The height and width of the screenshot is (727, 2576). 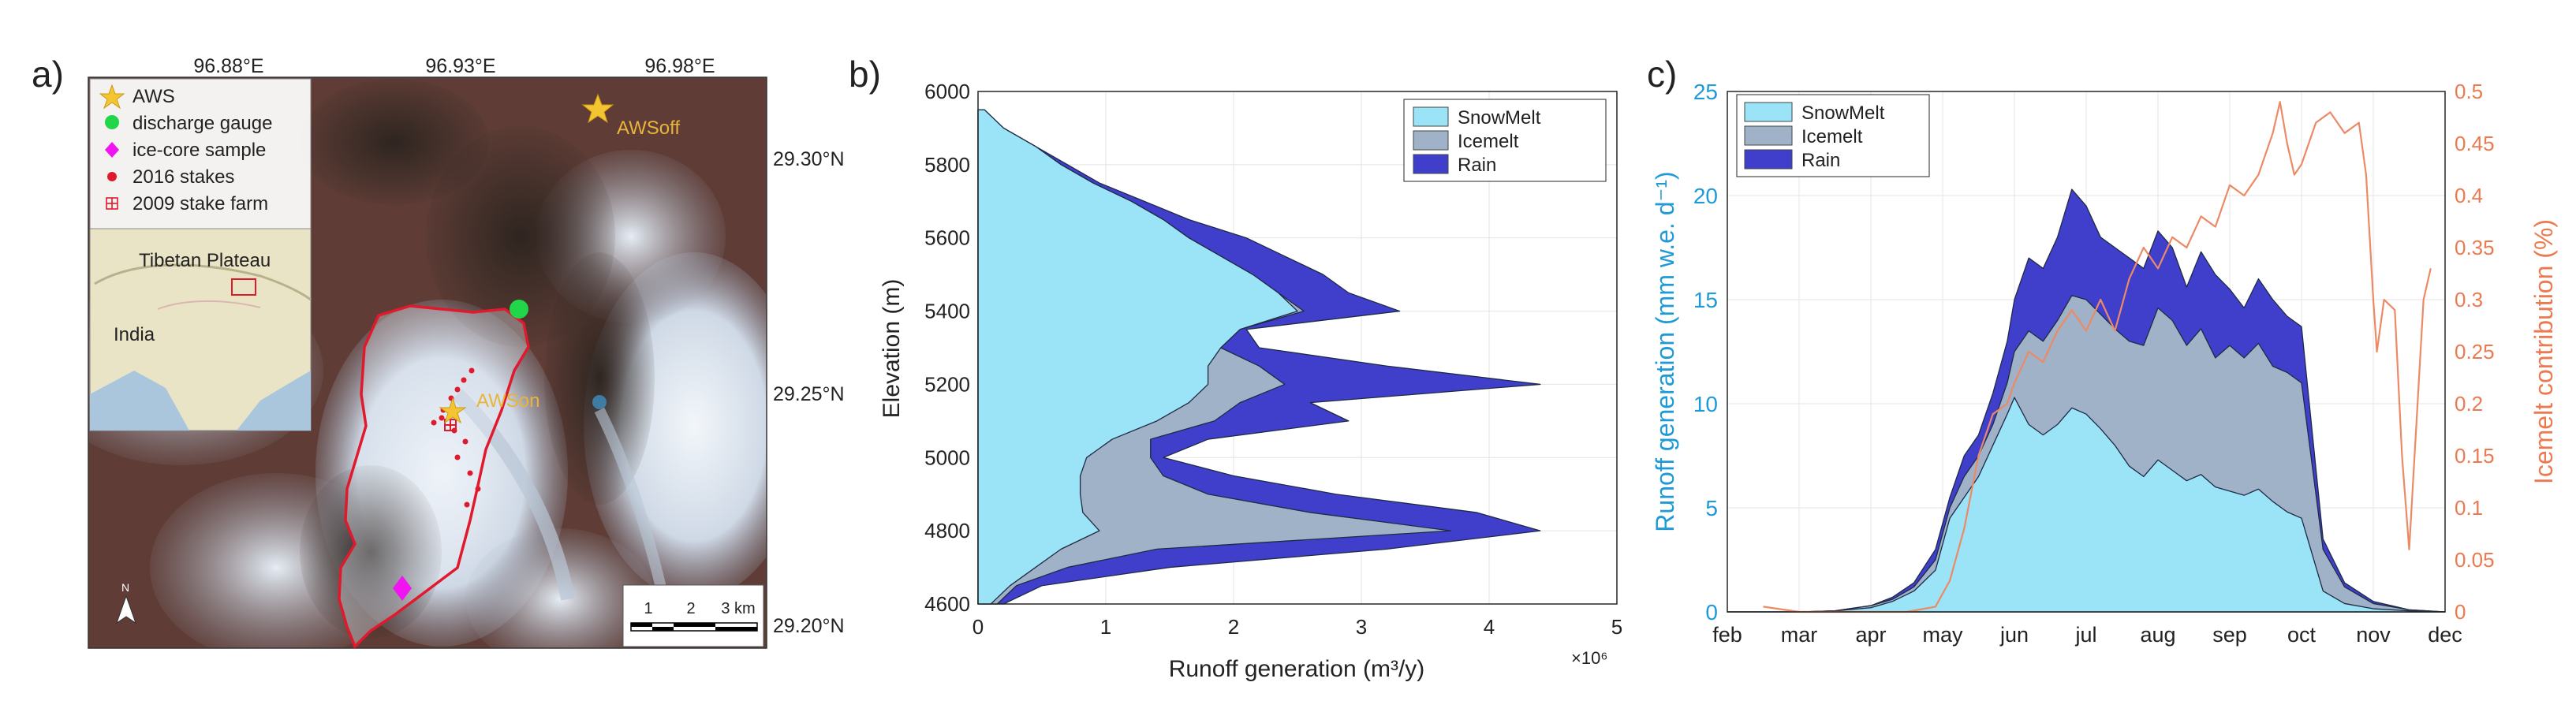 What do you see at coordinates (450, 425) in the screenshot?
I see `stake-farm-2009` at bounding box center [450, 425].